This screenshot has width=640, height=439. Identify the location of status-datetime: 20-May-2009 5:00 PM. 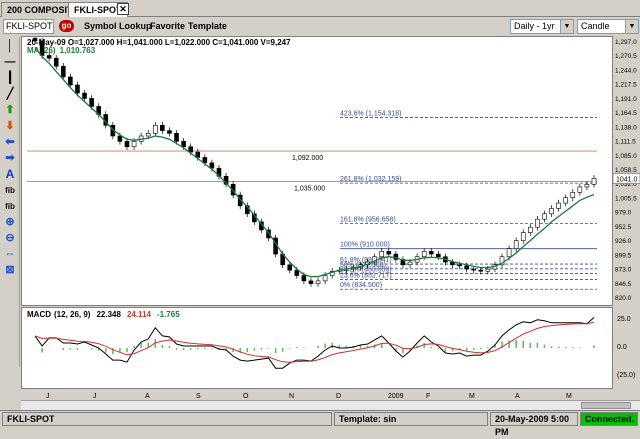
(534, 424).